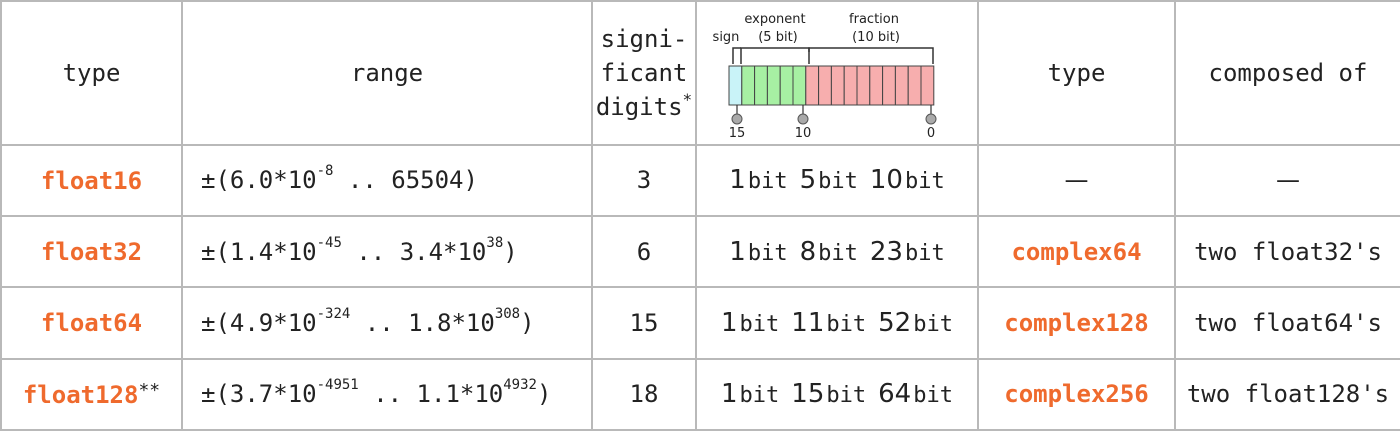 The image size is (1400, 431). What do you see at coordinates (507, 313) in the screenshot?
I see `range-upper-exponent: 308` at bounding box center [507, 313].